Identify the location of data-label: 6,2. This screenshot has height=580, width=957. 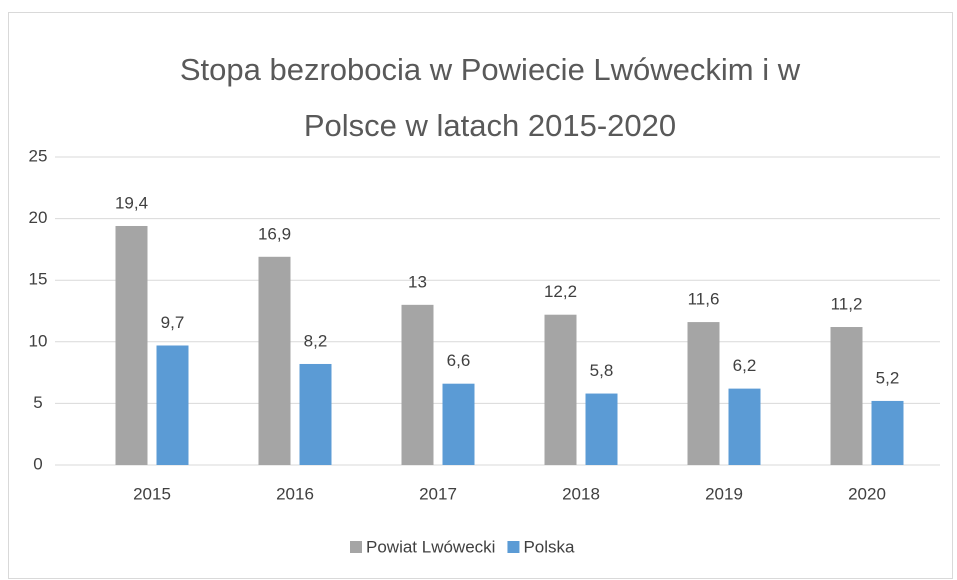
(745, 365).